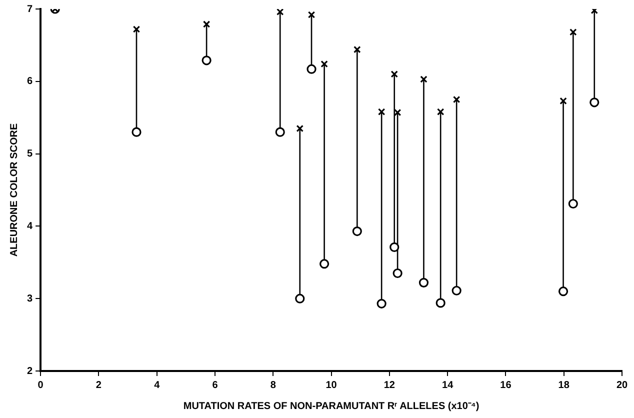  Describe the element at coordinates (273, 385) in the screenshot. I see `x-tick-label: 8` at that location.